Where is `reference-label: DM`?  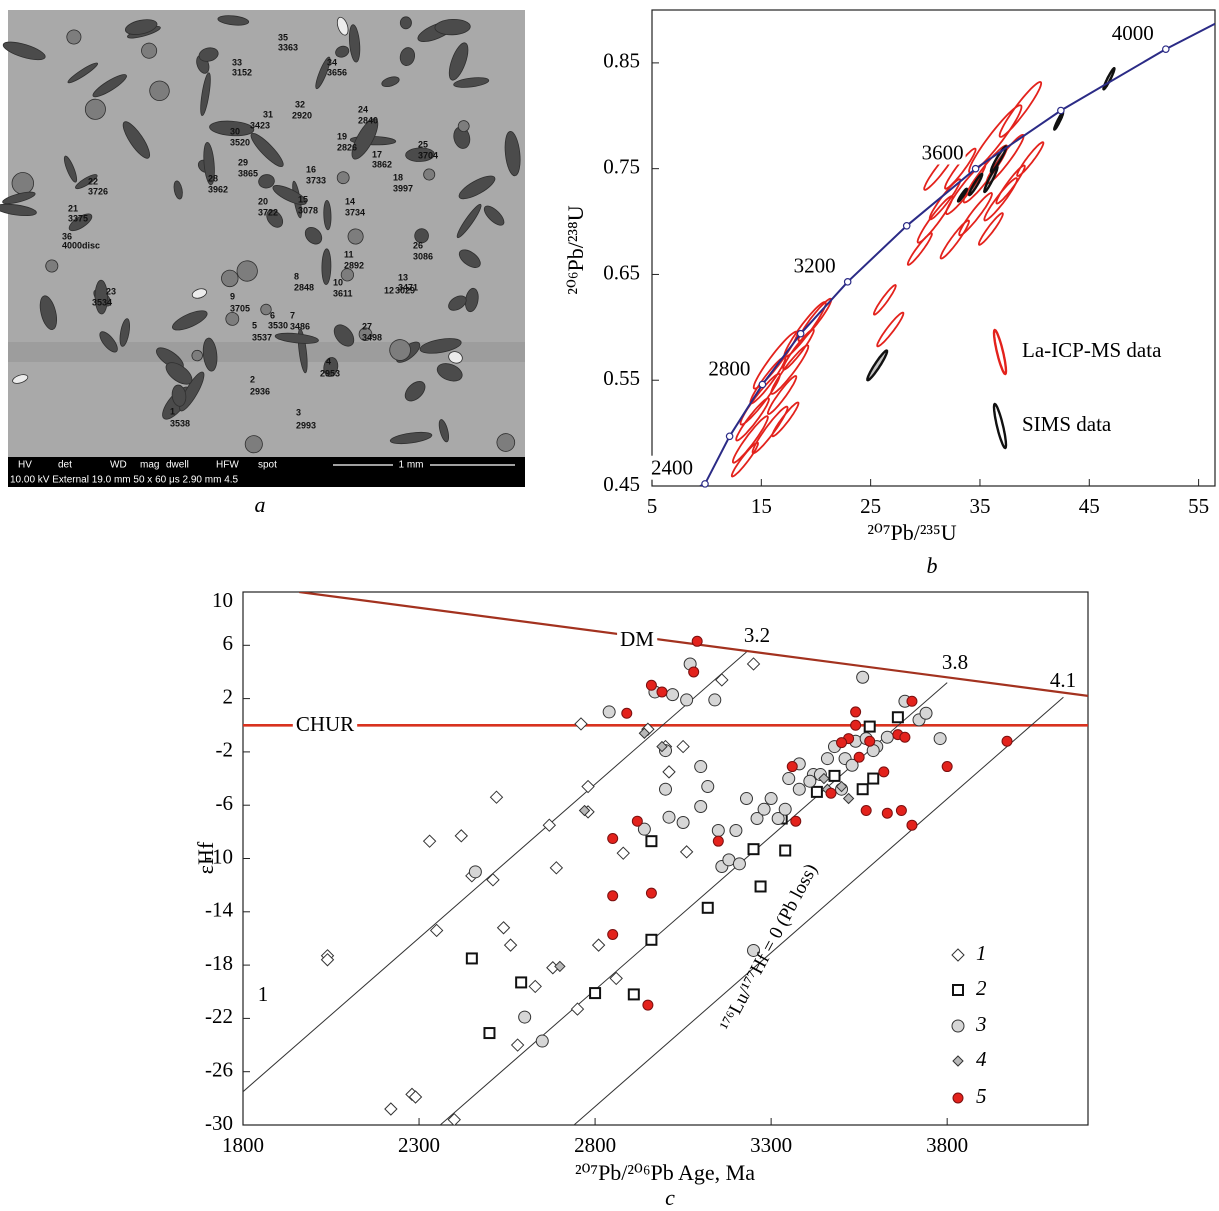 reference-label: DM is located at coordinates (637, 639).